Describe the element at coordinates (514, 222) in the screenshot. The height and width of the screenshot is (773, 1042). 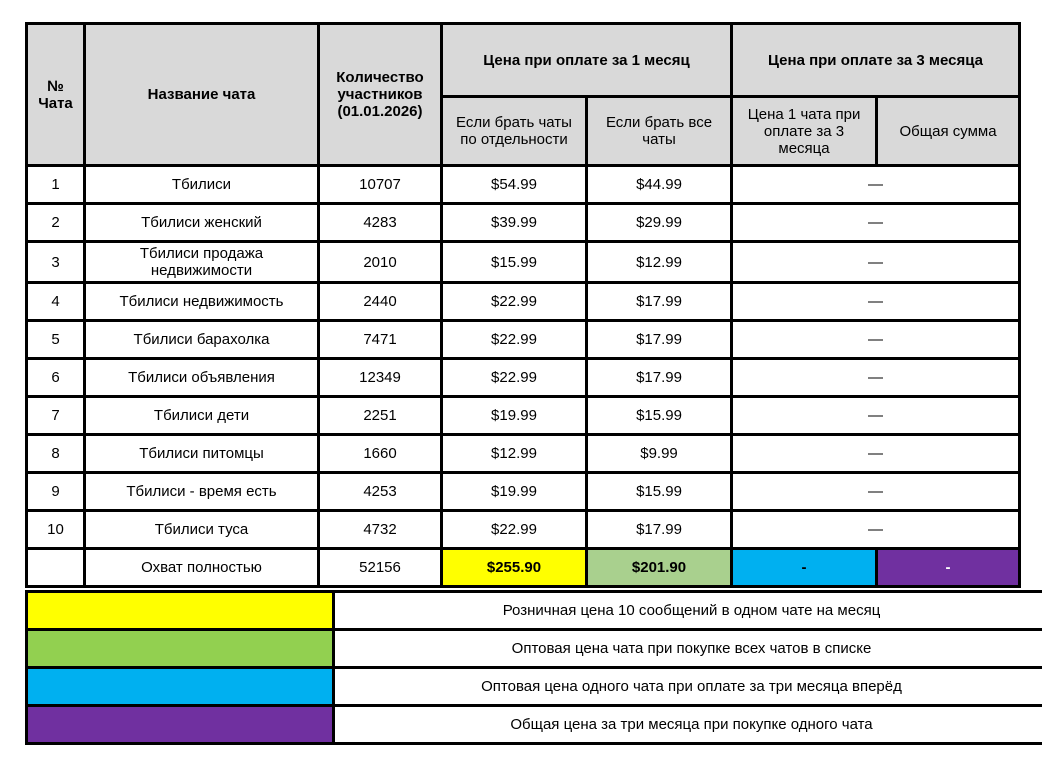
I see `price-individual-cell: $39.99` at that location.